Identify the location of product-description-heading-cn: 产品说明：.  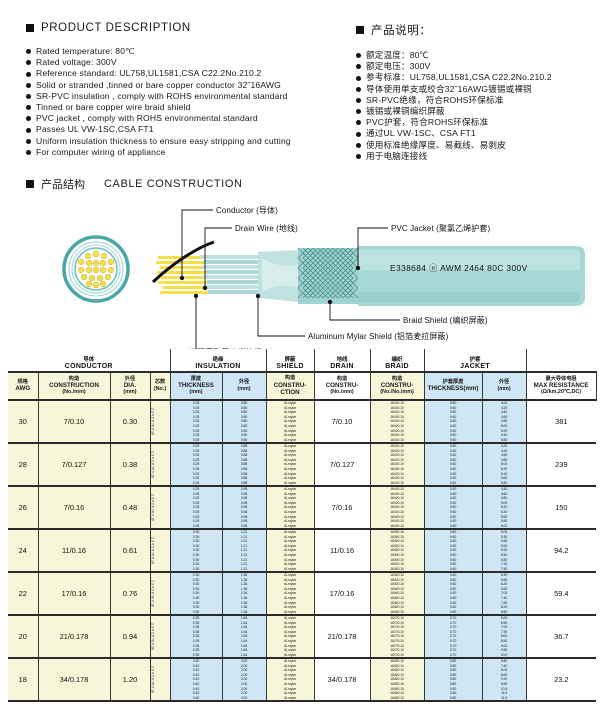
(479, 30).